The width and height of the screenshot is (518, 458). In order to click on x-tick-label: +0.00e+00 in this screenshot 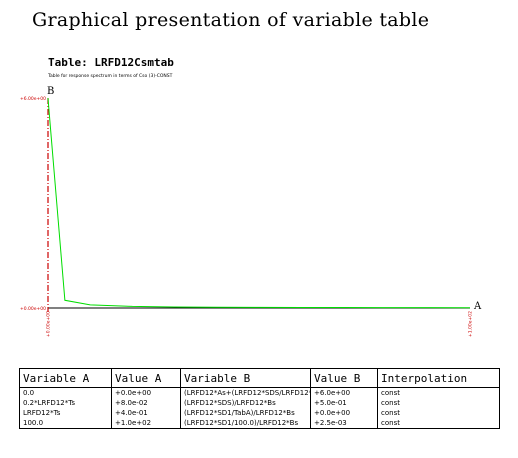, I will do `click(49, 324)`.